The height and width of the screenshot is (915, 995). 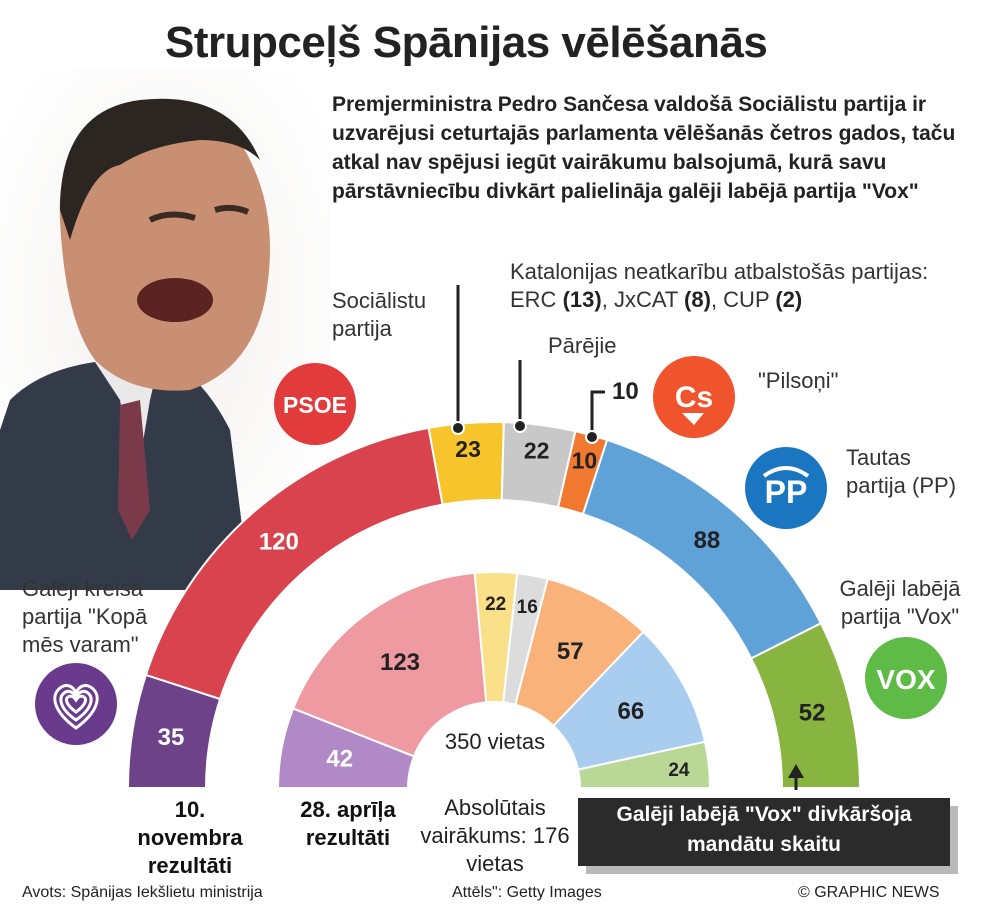 What do you see at coordinates (171, 737) in the screenshot?
I see `seat-label-nov-0: 35` at bounding box center [171, 737].